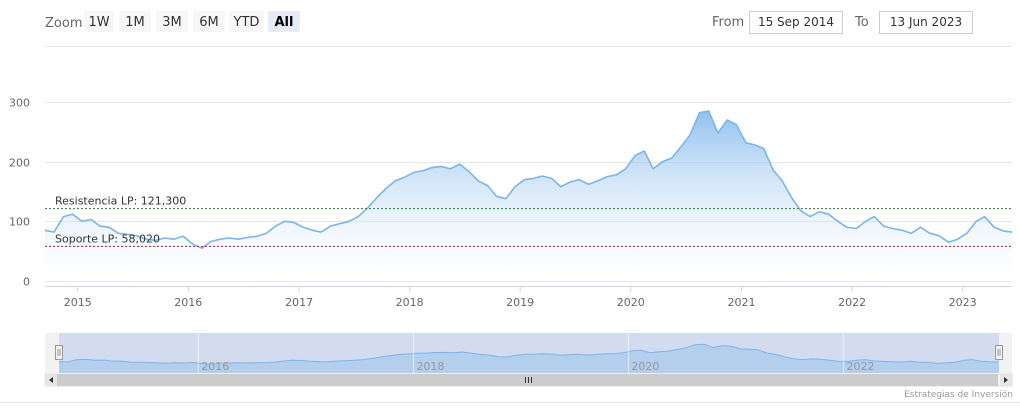 The image size is (1020, 416). I want to click on x-tick-label: 2017, so click(299, 302).